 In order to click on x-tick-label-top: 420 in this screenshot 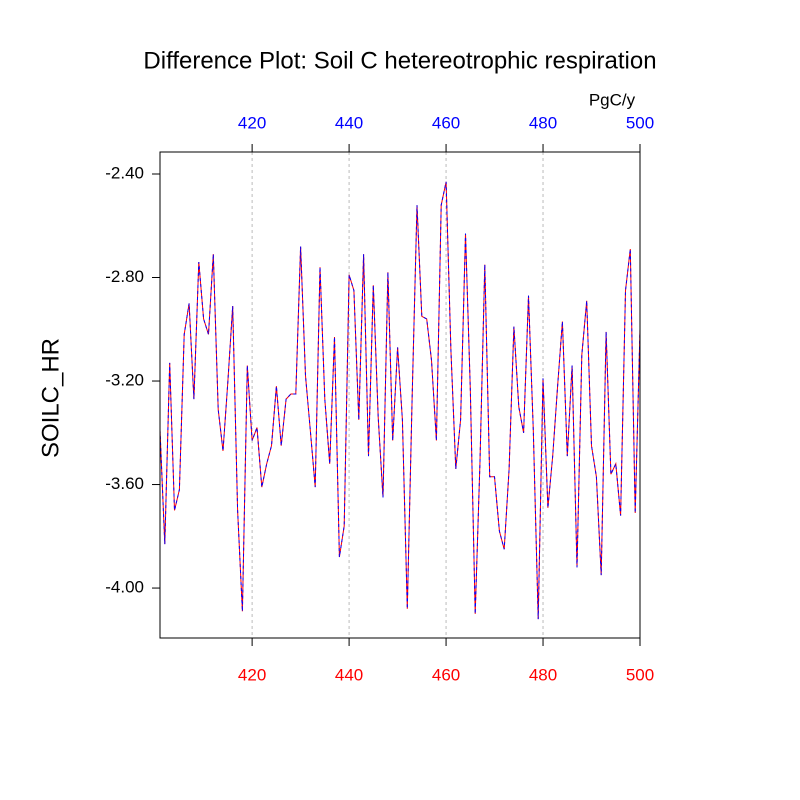, I will do `click(252, 122)`.